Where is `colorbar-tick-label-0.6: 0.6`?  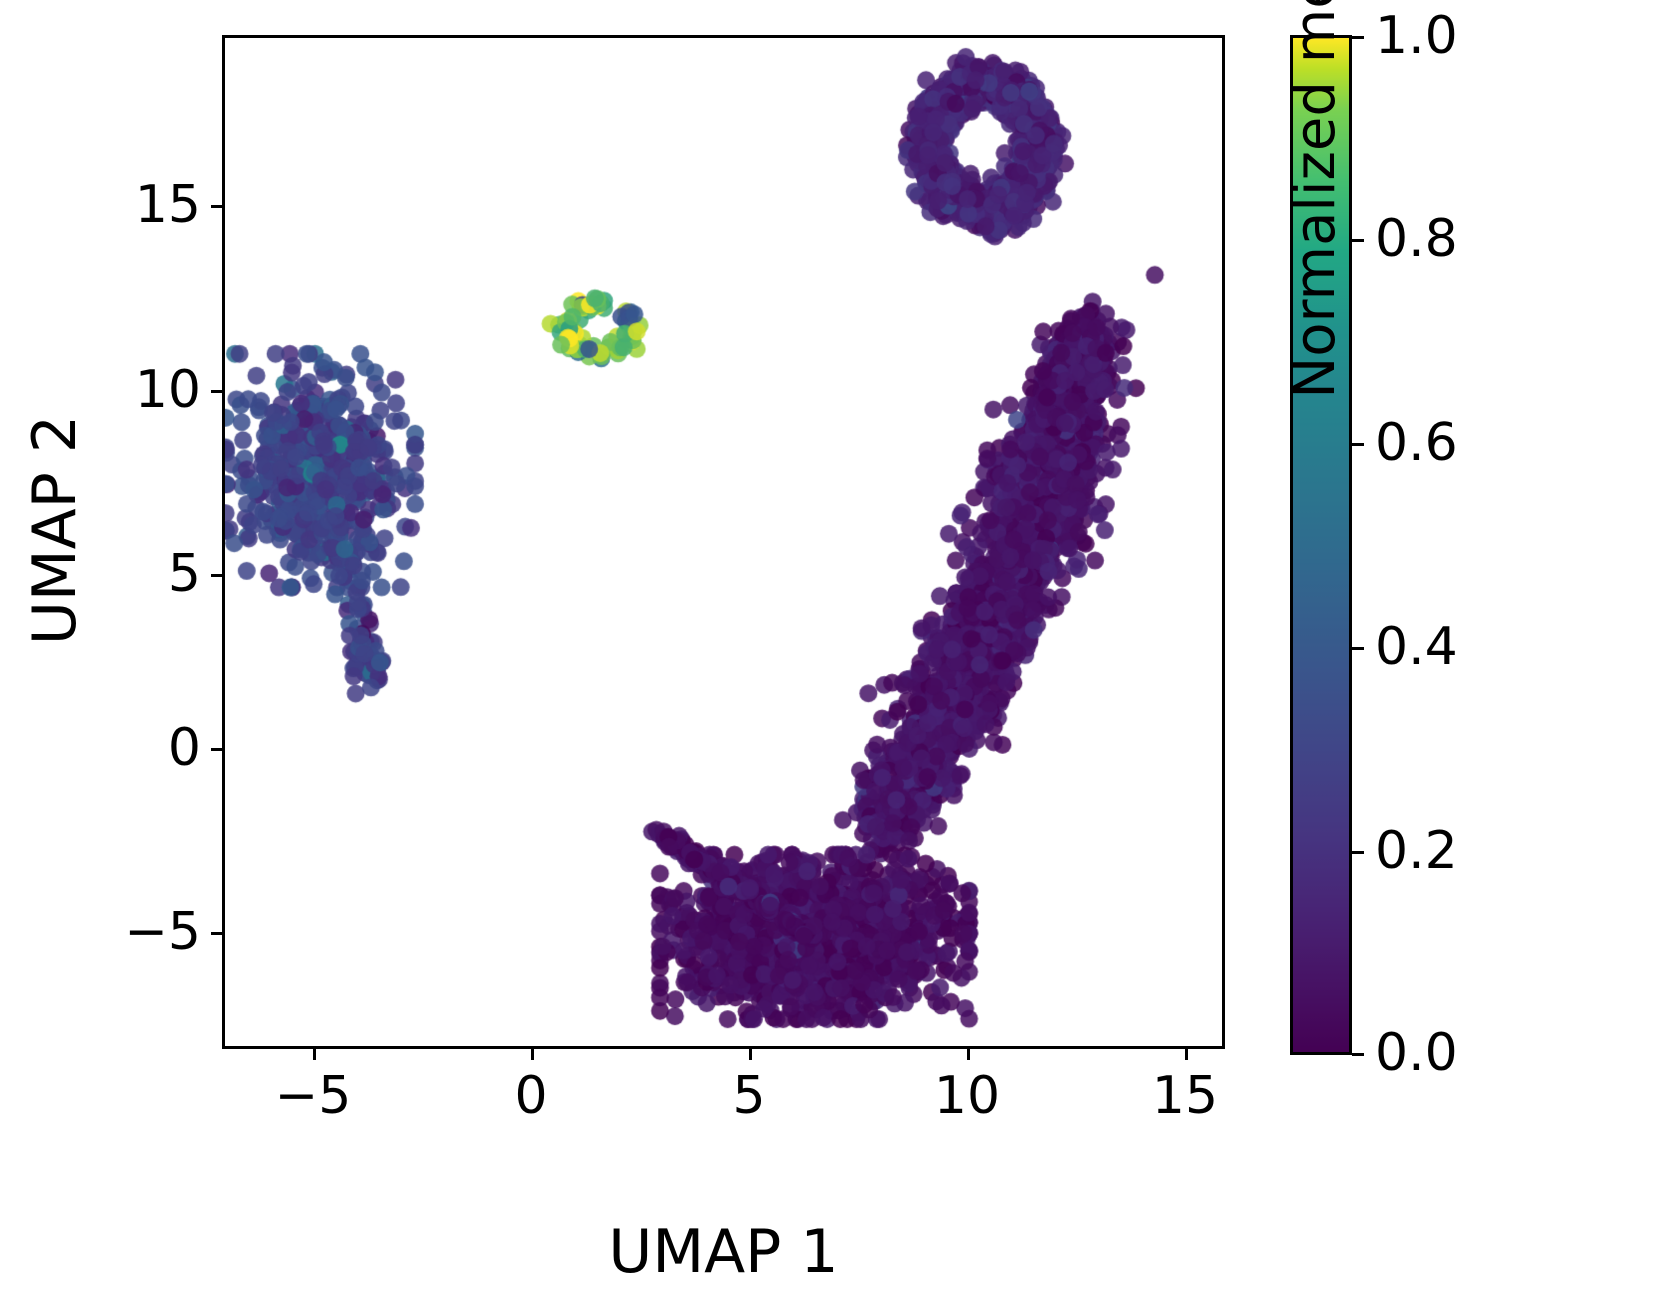 colorbar-tick-label-0.6: 0.6 is located at coordinates (1416, 443).